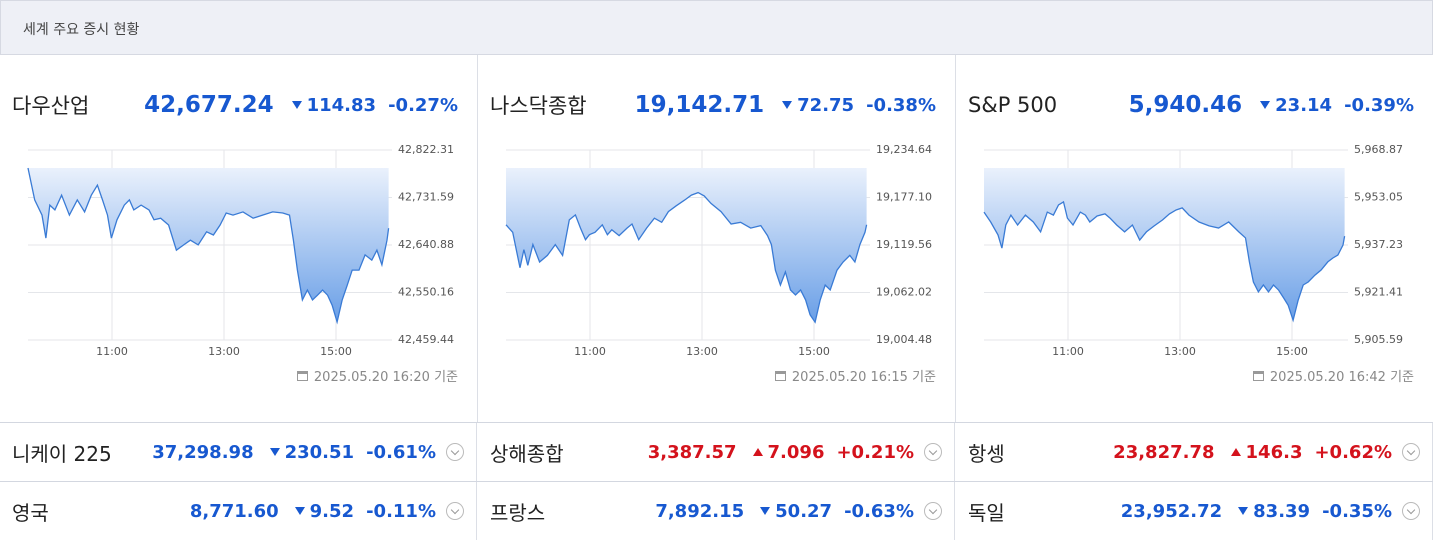 The width and height of the screenshot is (1433, 540). What do you see at coordinates (1013, 105) in the screenshot?
I see `index-name: S&P 500` at bounding box center [1013, 105].